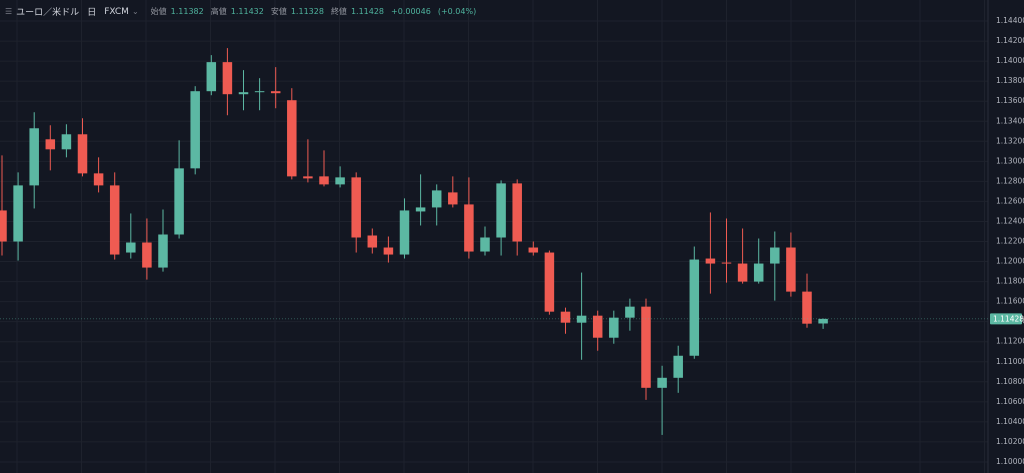 The width and height of the screenshot is (1024, 473). What do you see at coordinates (1010, 120) in the screenshot?
I see `y-tick-label: 1.13400` at bounding box center [1010, 120].